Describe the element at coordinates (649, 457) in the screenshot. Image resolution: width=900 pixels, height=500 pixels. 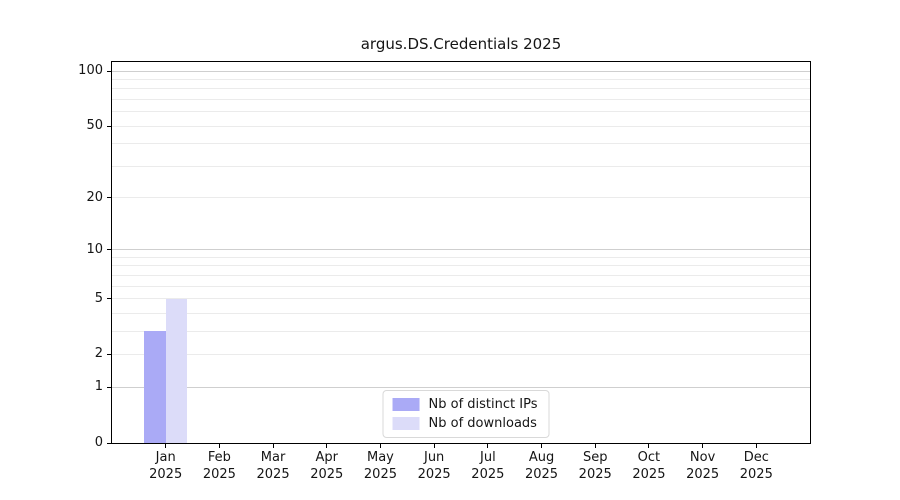
I see `x-tick-month: Oct` at that location.